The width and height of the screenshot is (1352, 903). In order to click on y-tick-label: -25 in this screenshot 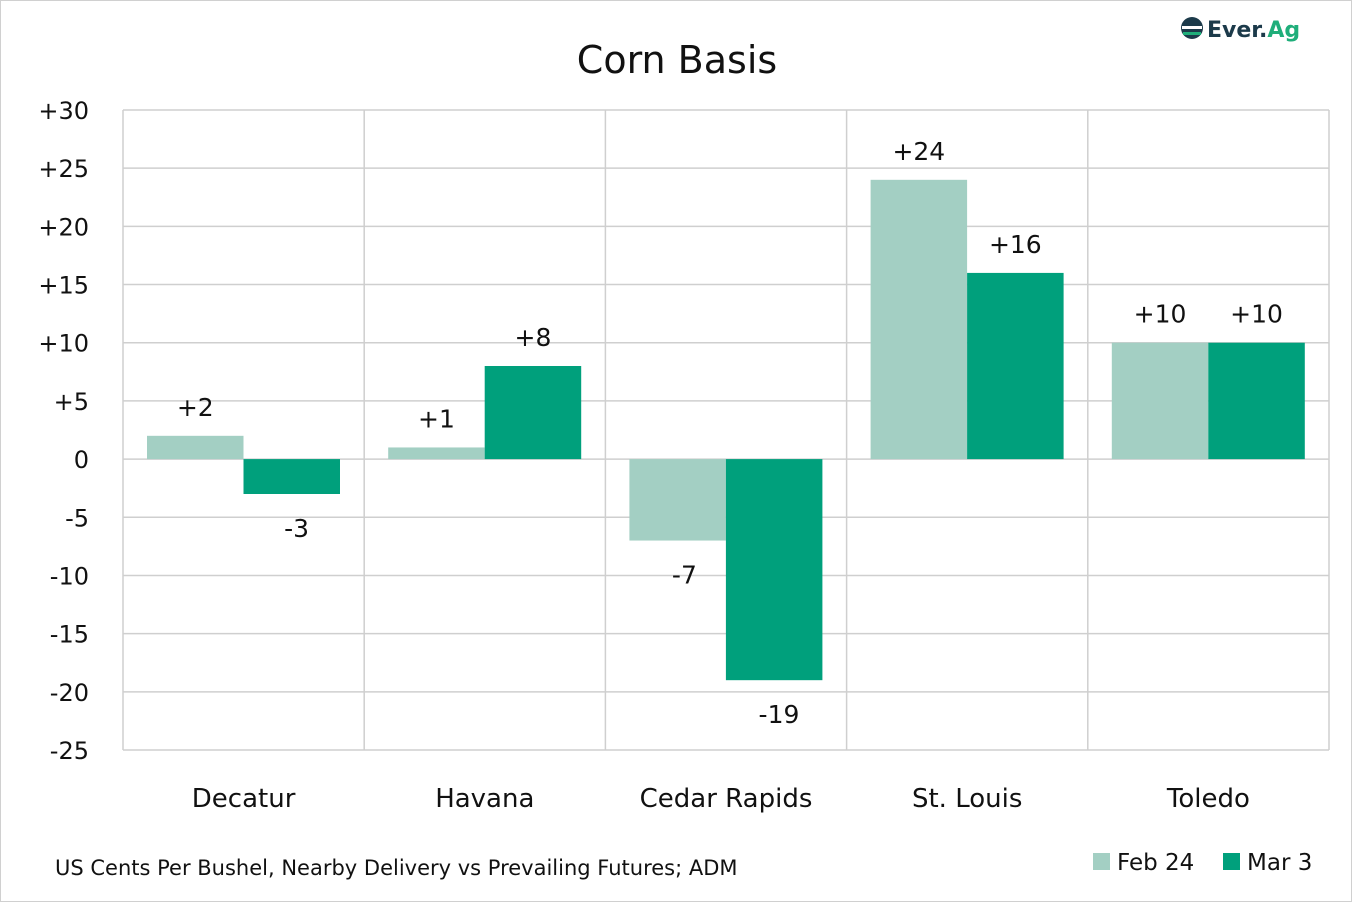, I will do `click(69, 751)`.